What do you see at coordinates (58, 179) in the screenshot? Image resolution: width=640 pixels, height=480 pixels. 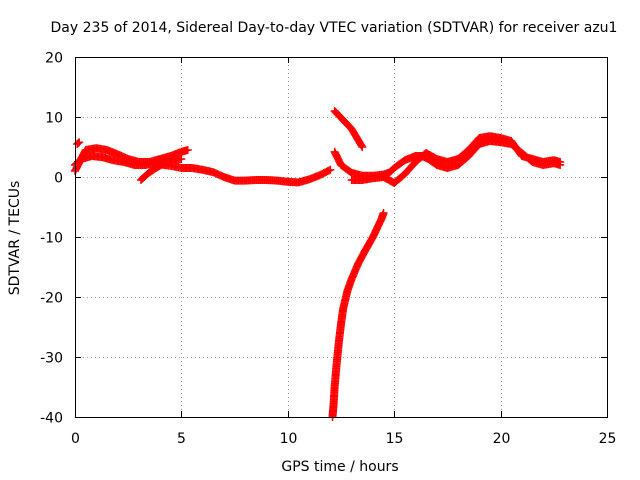 I see `y-tick-label: 0` at bounding box center [58, 179].